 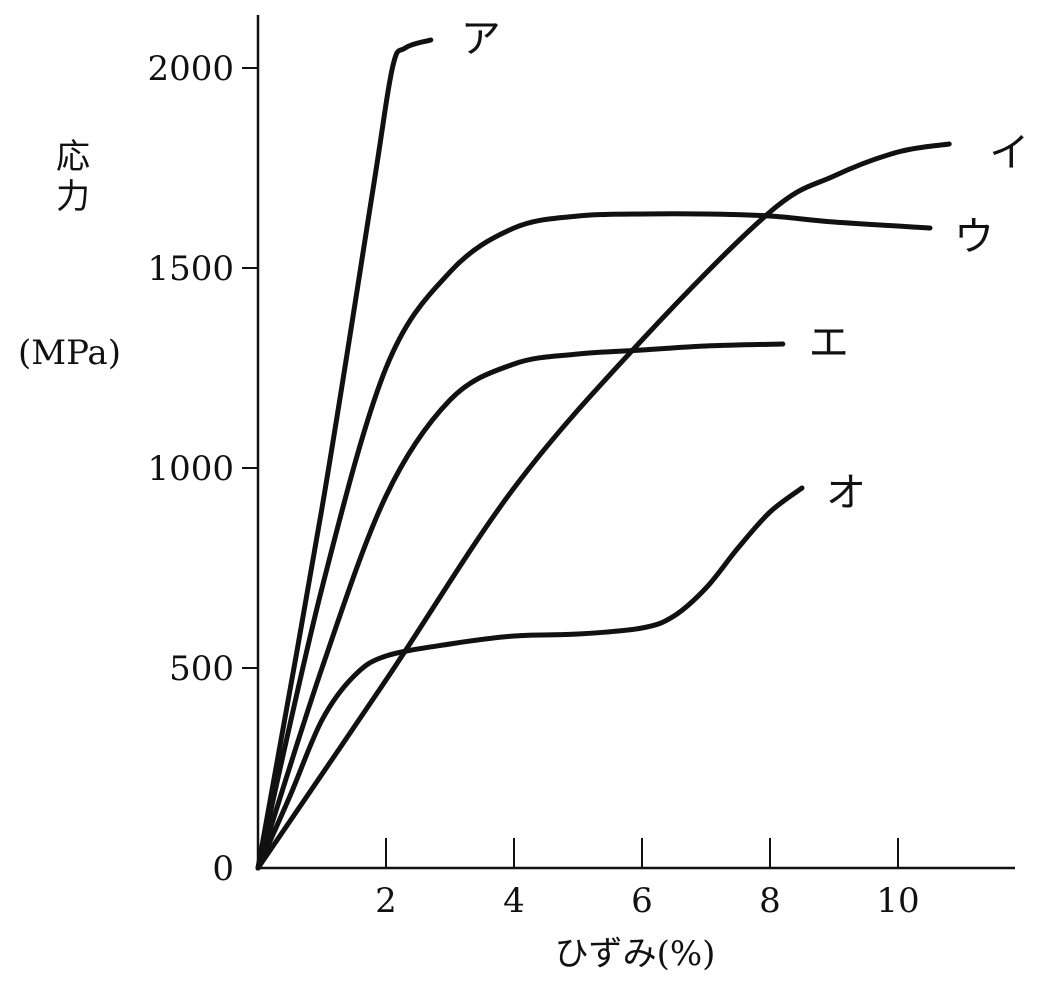 I want to click on series-label-5: オ, so click(x=846, y=493).